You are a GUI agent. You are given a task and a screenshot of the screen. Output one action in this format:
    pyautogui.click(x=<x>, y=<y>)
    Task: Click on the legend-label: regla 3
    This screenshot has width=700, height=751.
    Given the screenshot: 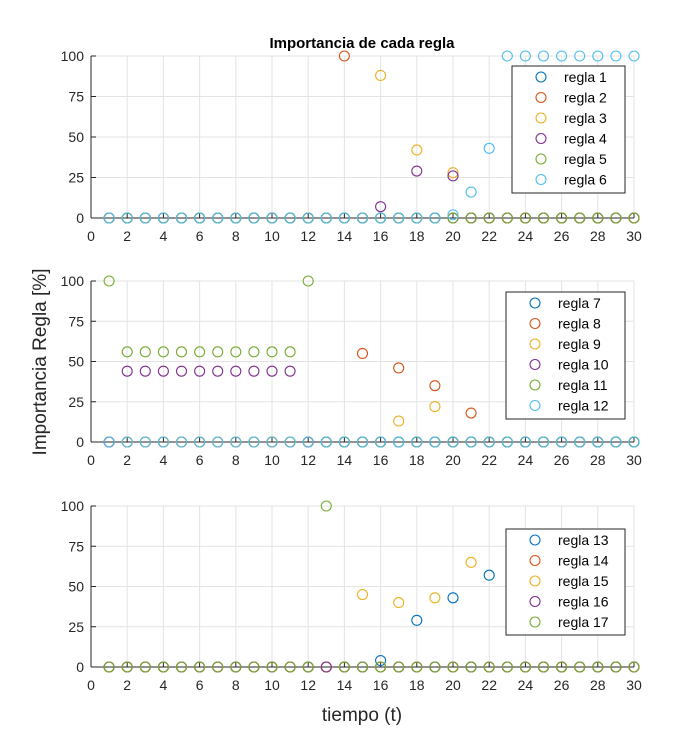 What is the action you would take?
    pyautogui.click(x=585, y=118)
    